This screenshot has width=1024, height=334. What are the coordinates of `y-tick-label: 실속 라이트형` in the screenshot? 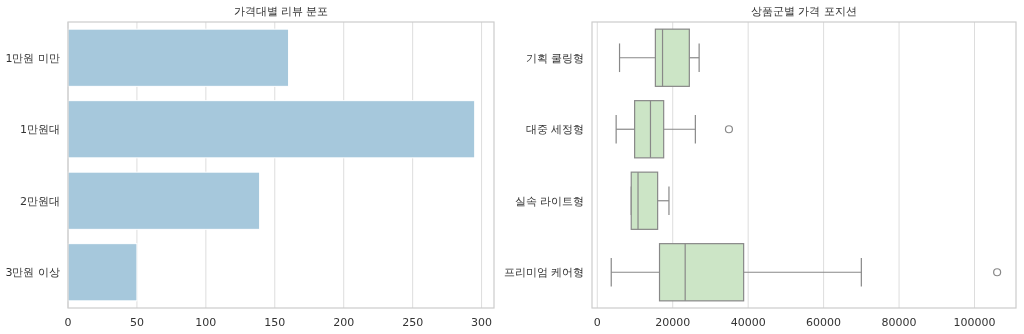 It's located at (549, 201).